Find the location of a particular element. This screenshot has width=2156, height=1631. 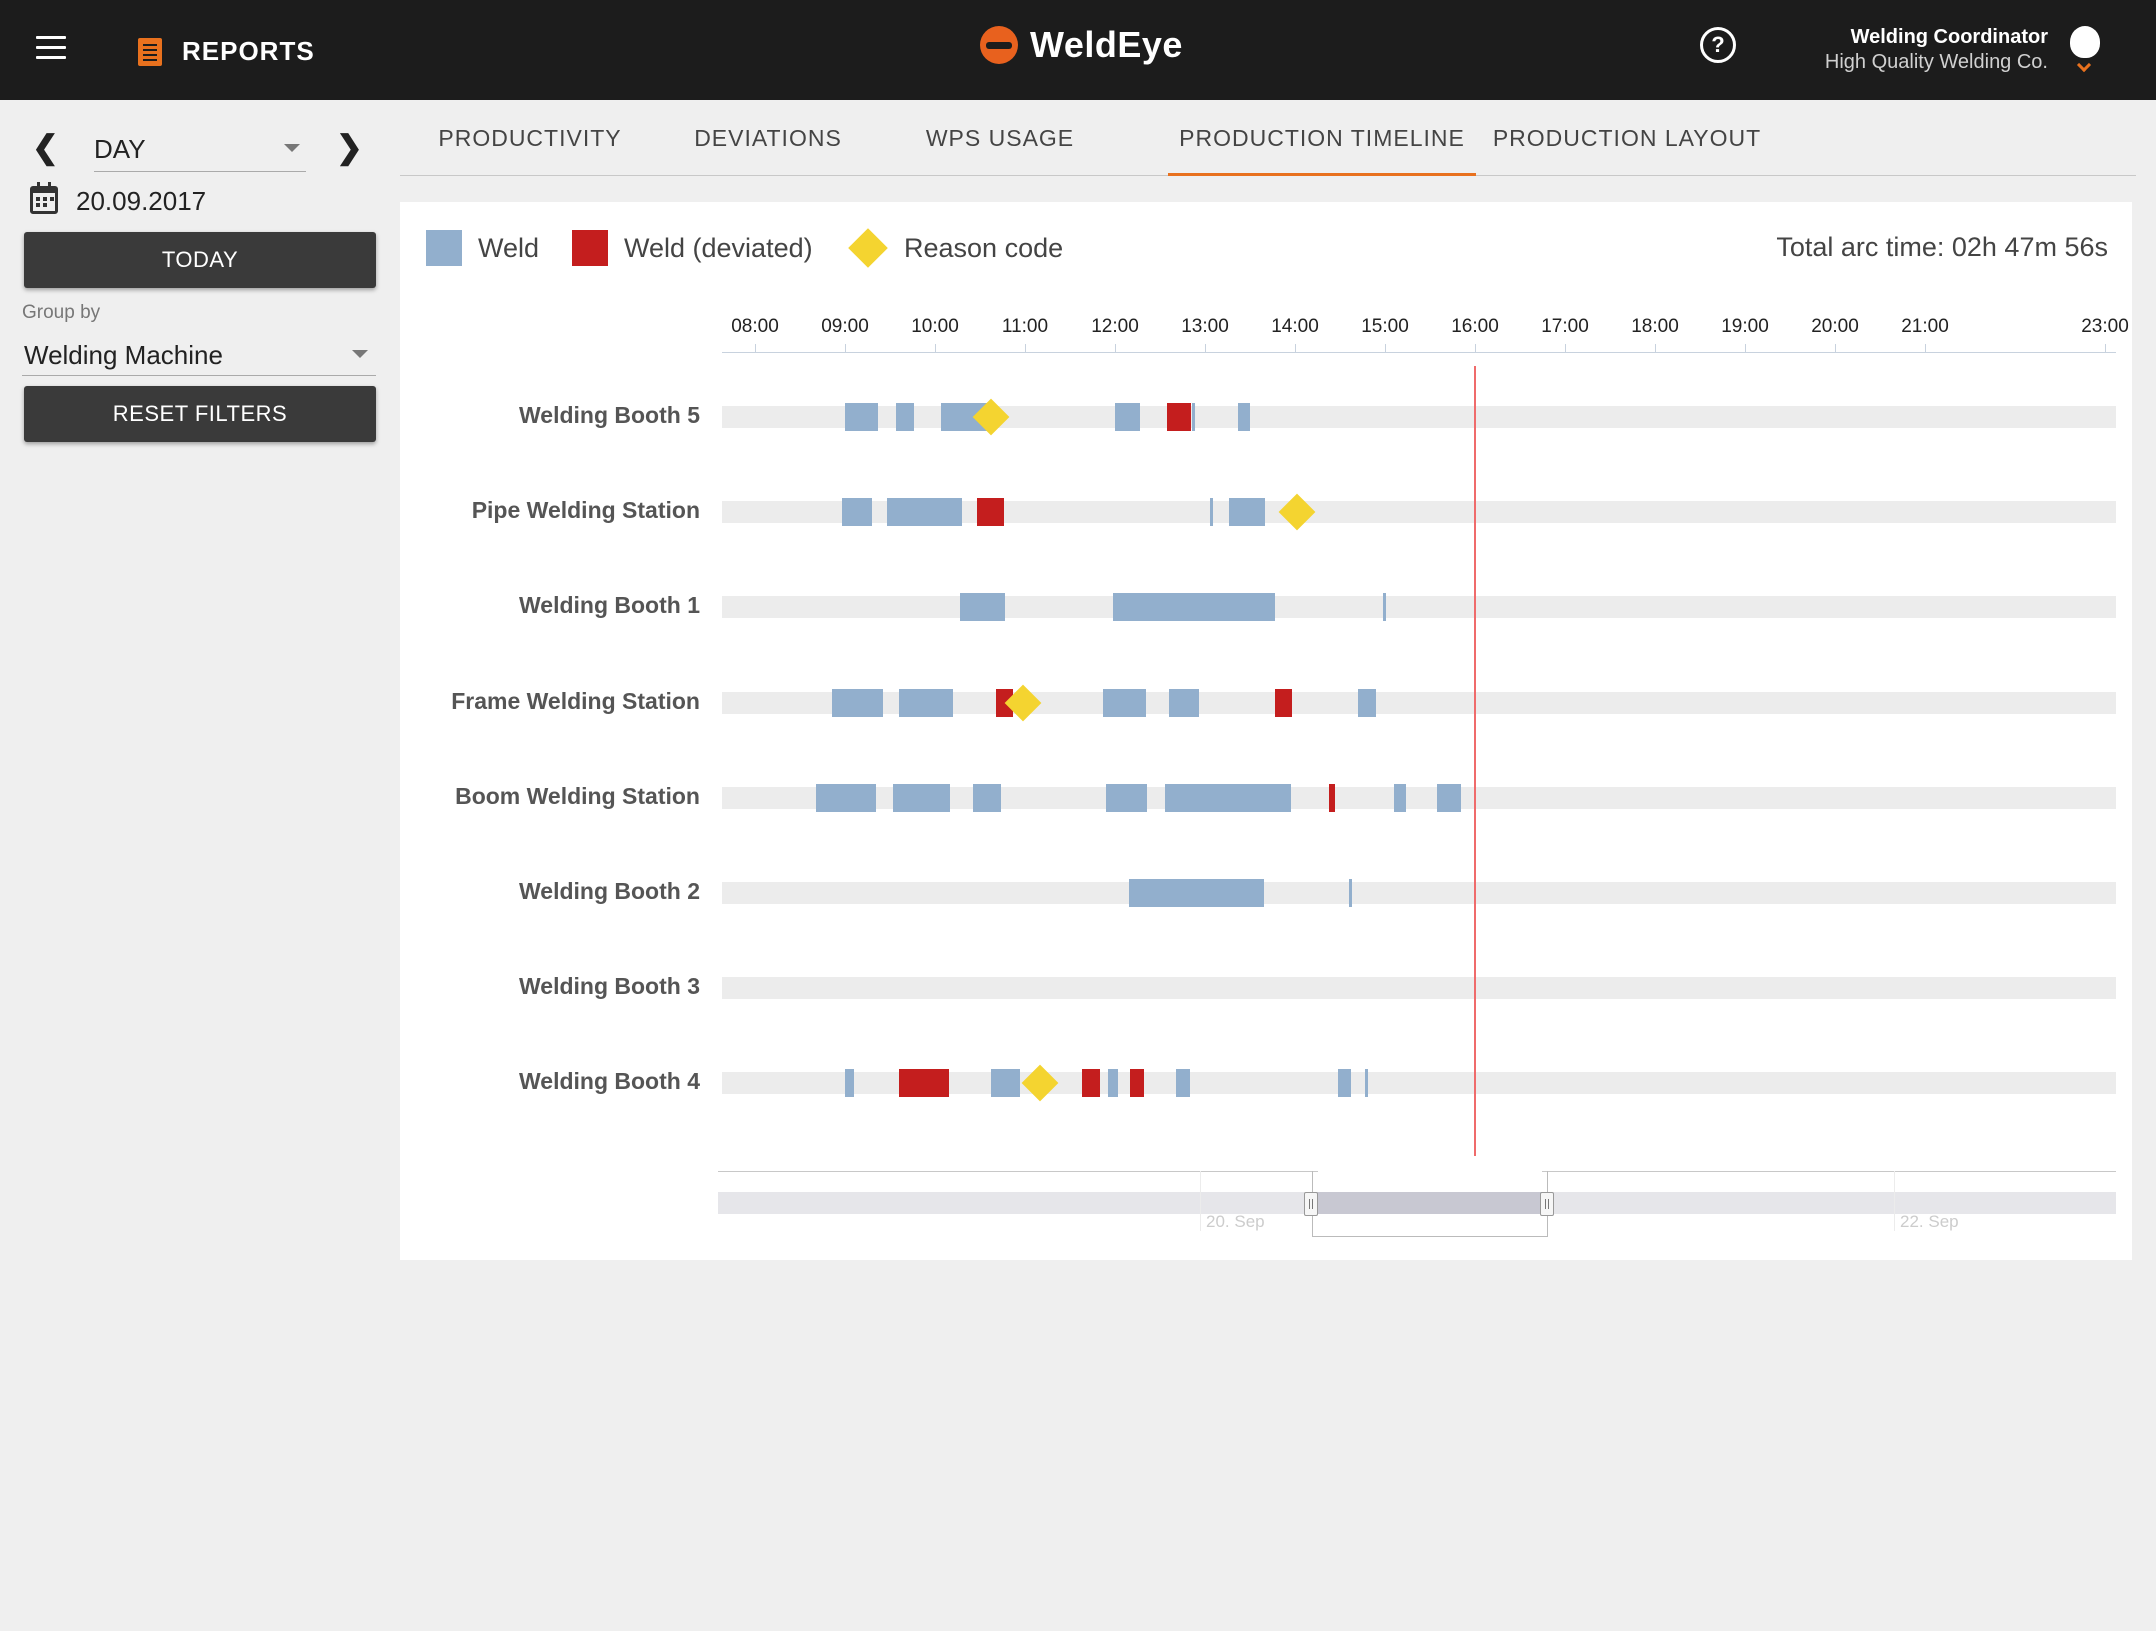

legend-reason-code: Reason code is located at coordinates (955, 248).